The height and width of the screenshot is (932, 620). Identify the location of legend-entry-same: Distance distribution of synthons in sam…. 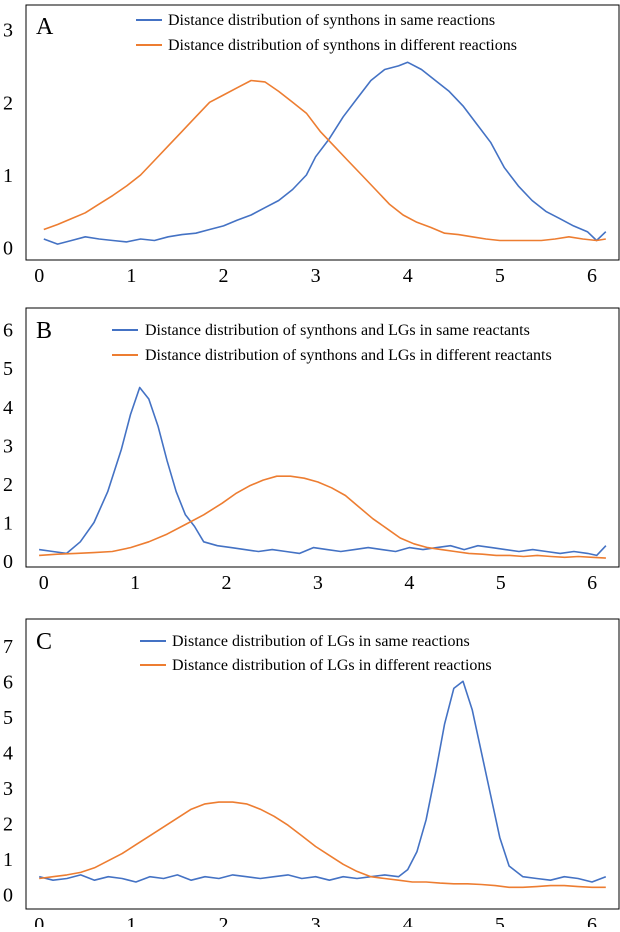
(331, 20).